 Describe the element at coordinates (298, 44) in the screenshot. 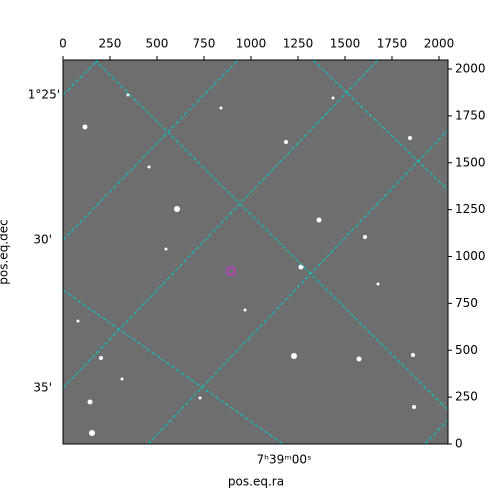

I see `x-tick-label: 1250` at that location.